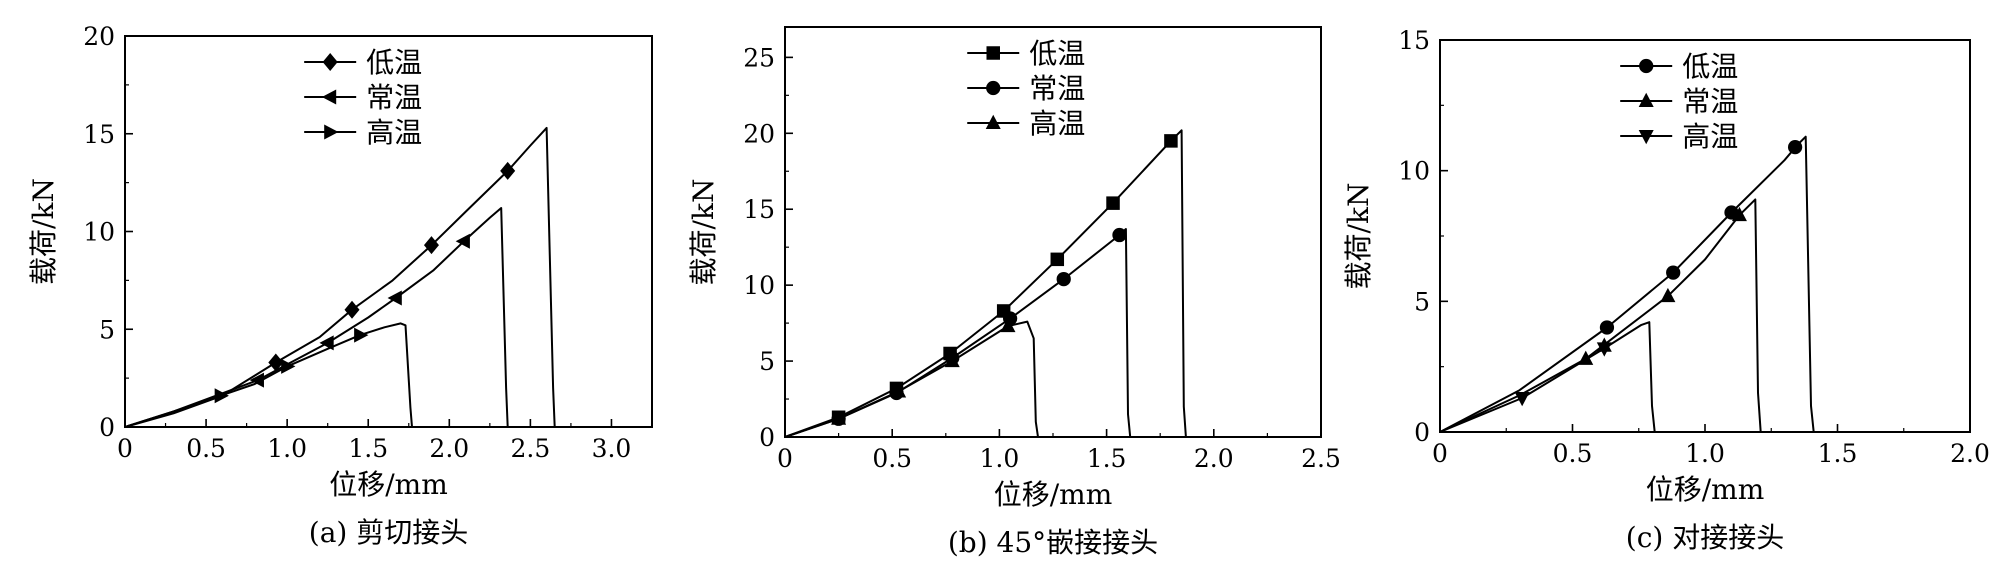 The height and width of the screenshot is (580, 2009). Describe the element at coordinates (759, 57) in the screenshot. I see `y-tick-label: 25` at that location.